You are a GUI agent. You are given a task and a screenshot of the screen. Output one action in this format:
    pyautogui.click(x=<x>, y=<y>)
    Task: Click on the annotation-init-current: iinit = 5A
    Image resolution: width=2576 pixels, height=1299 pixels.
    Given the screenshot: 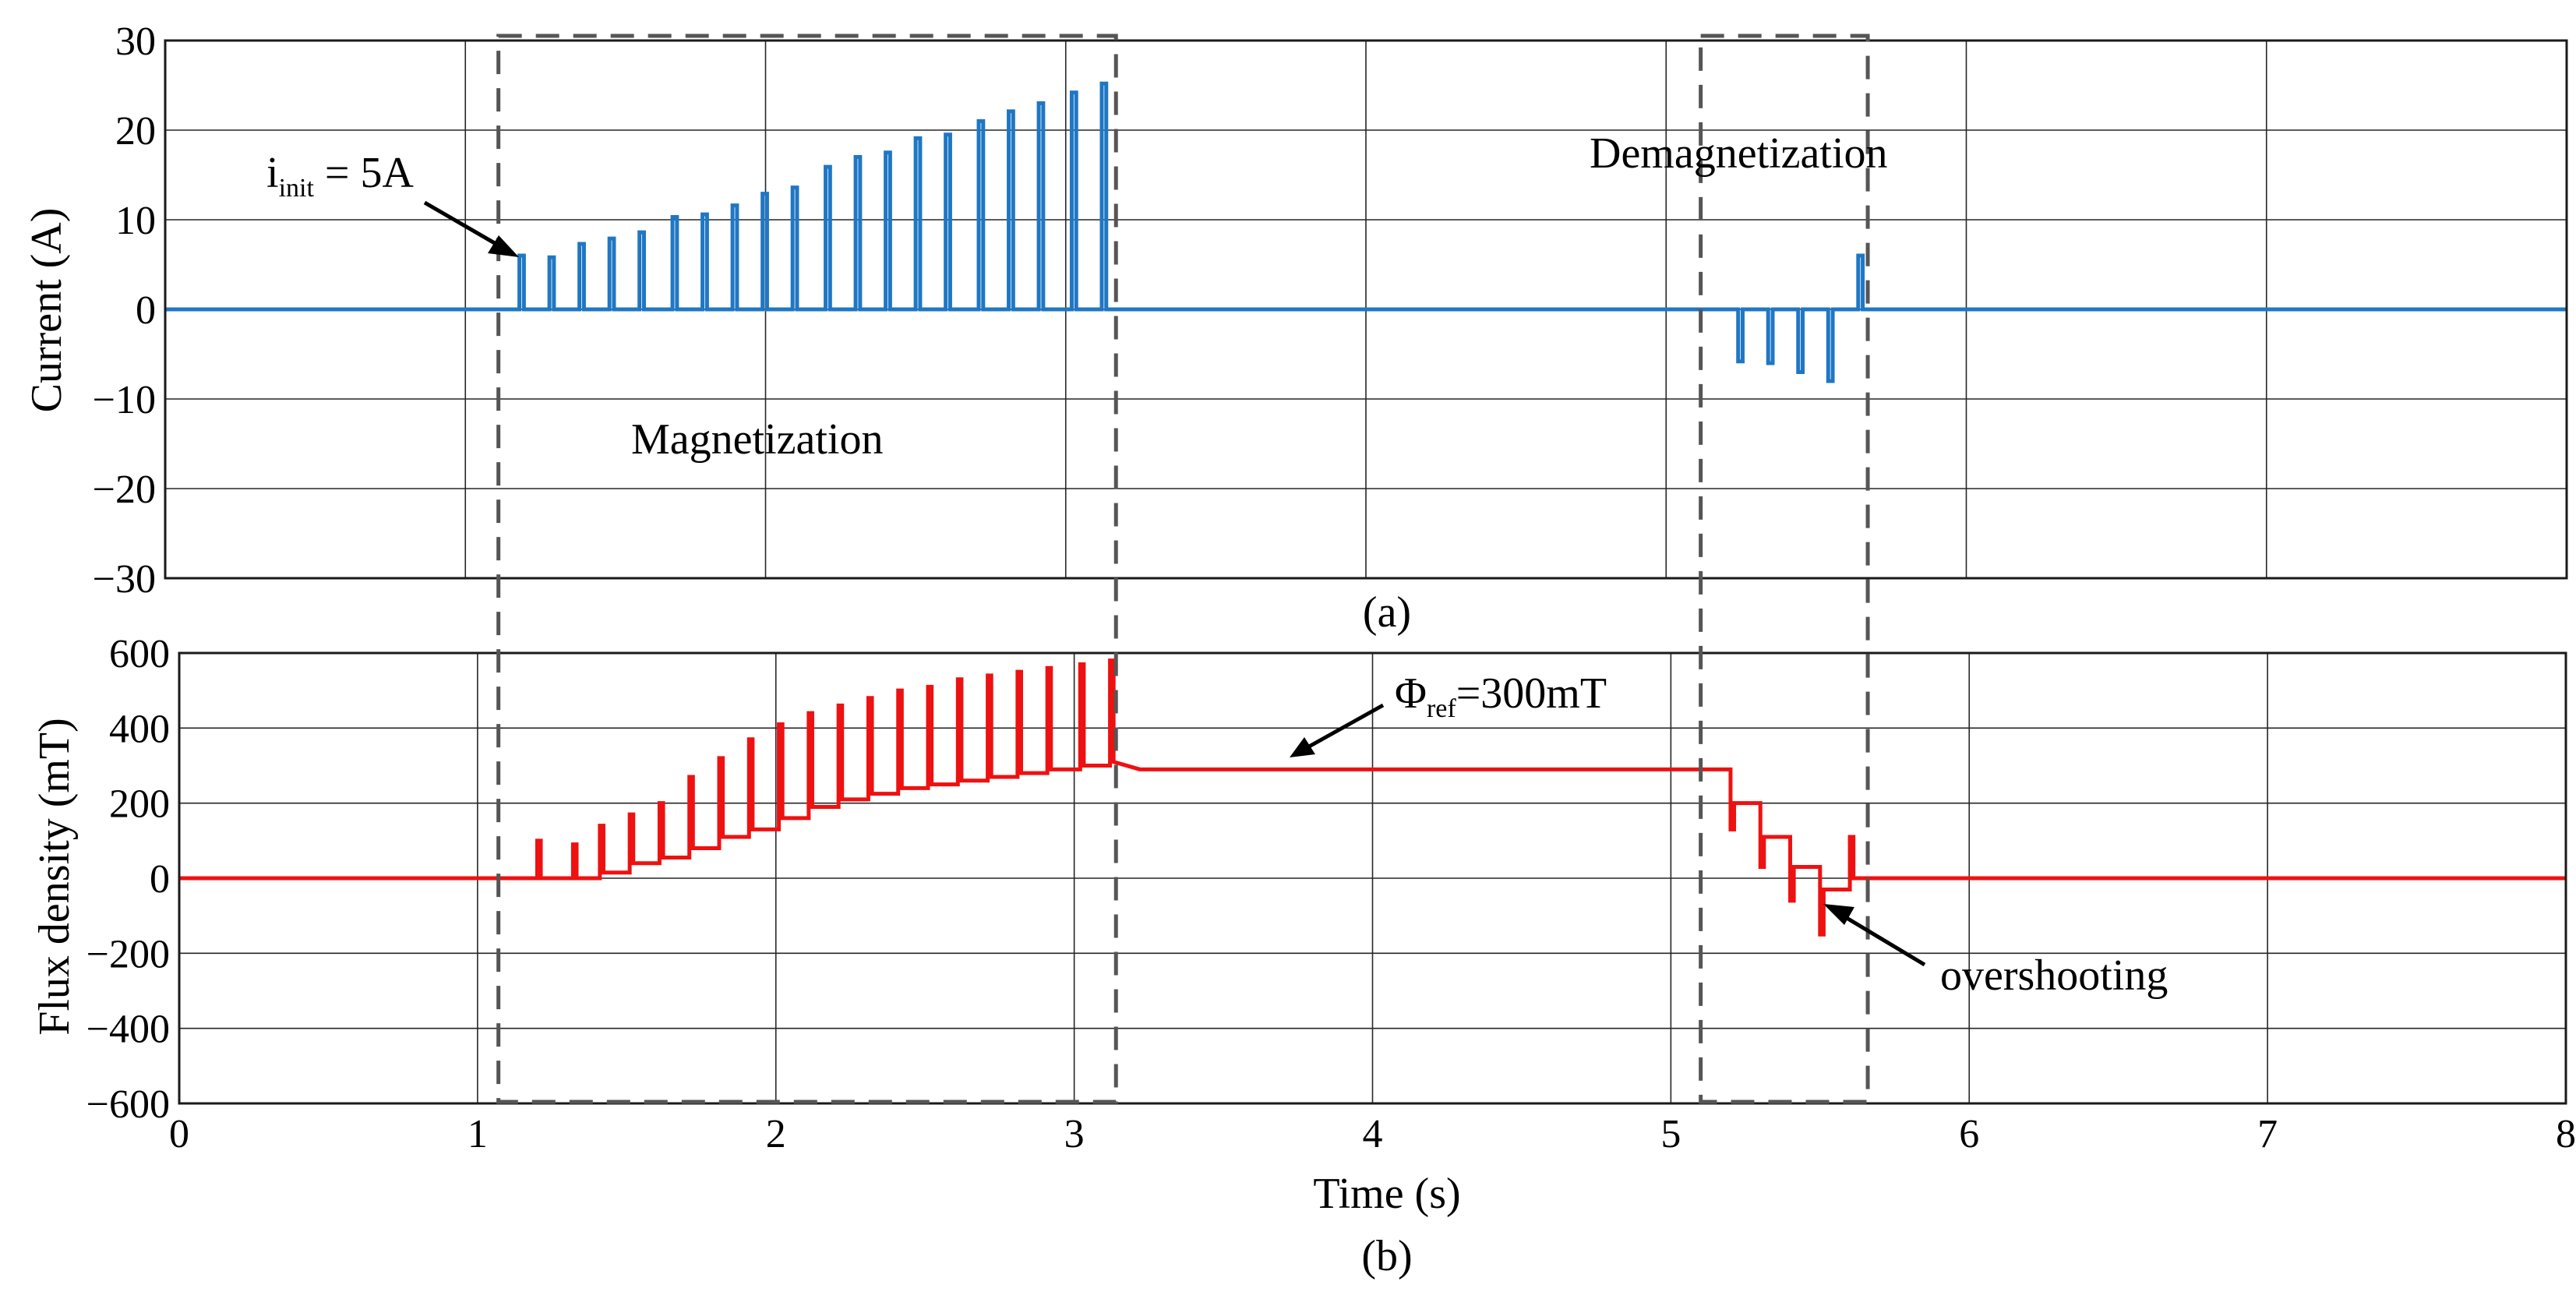 What is the action you would take?
    pyautogui.click(x=340, y=176)
    